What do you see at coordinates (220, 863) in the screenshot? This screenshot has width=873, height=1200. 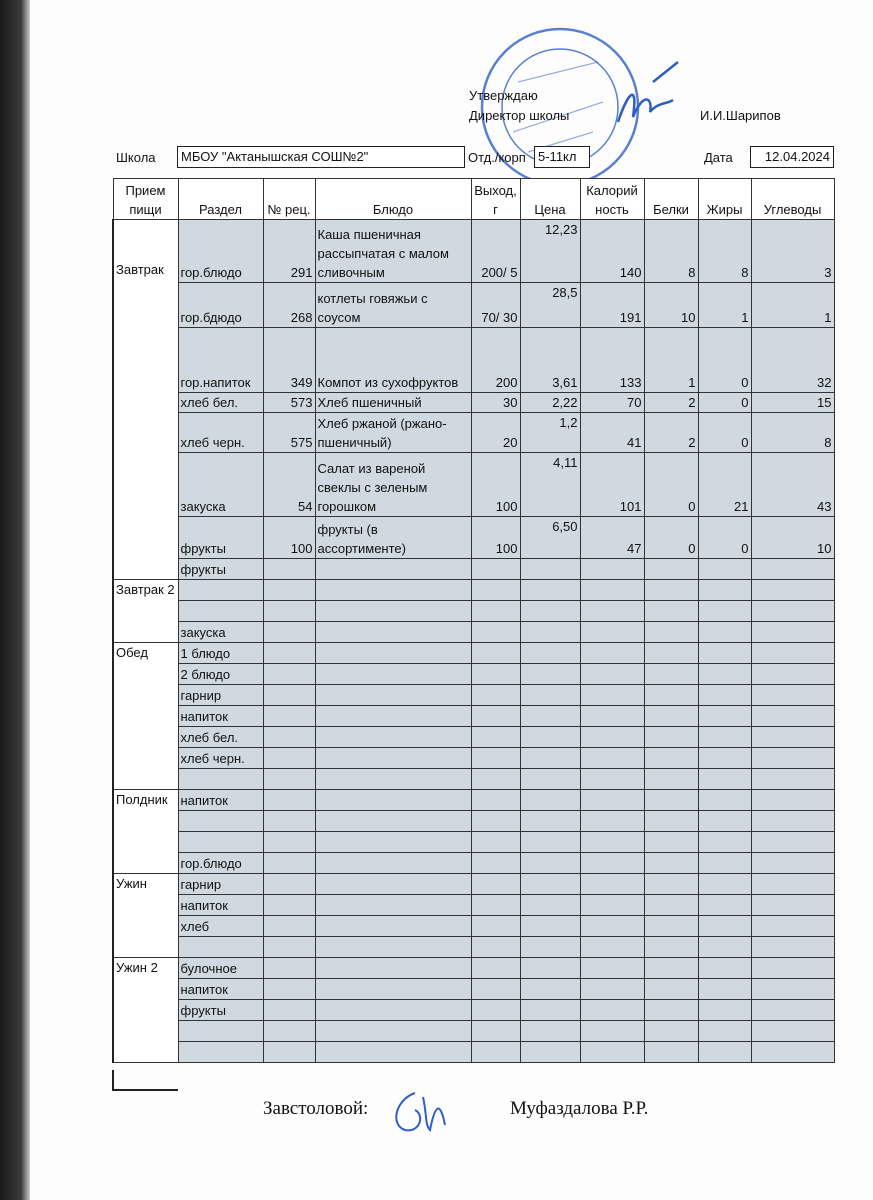 I see `section-cell: гор.блюдо` at bounding box center [220, 863].